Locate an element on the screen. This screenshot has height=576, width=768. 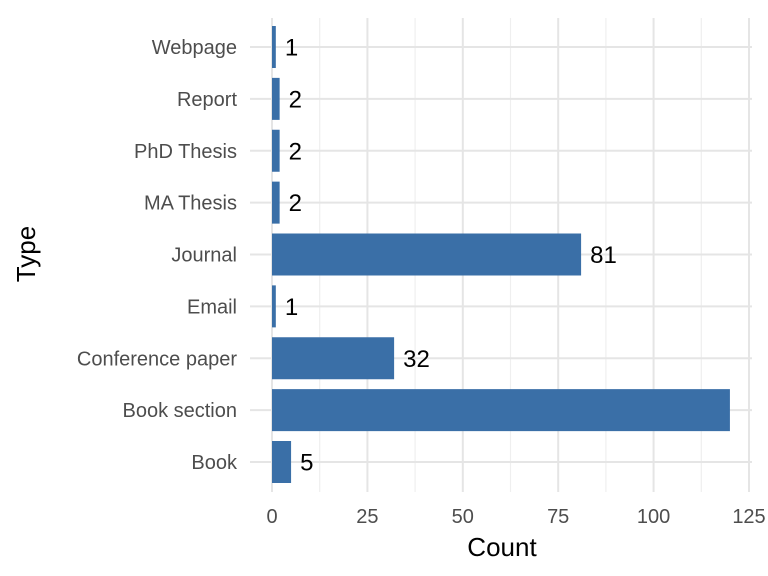
category-label: PhD Thesis is located at coordinates (185, 152).